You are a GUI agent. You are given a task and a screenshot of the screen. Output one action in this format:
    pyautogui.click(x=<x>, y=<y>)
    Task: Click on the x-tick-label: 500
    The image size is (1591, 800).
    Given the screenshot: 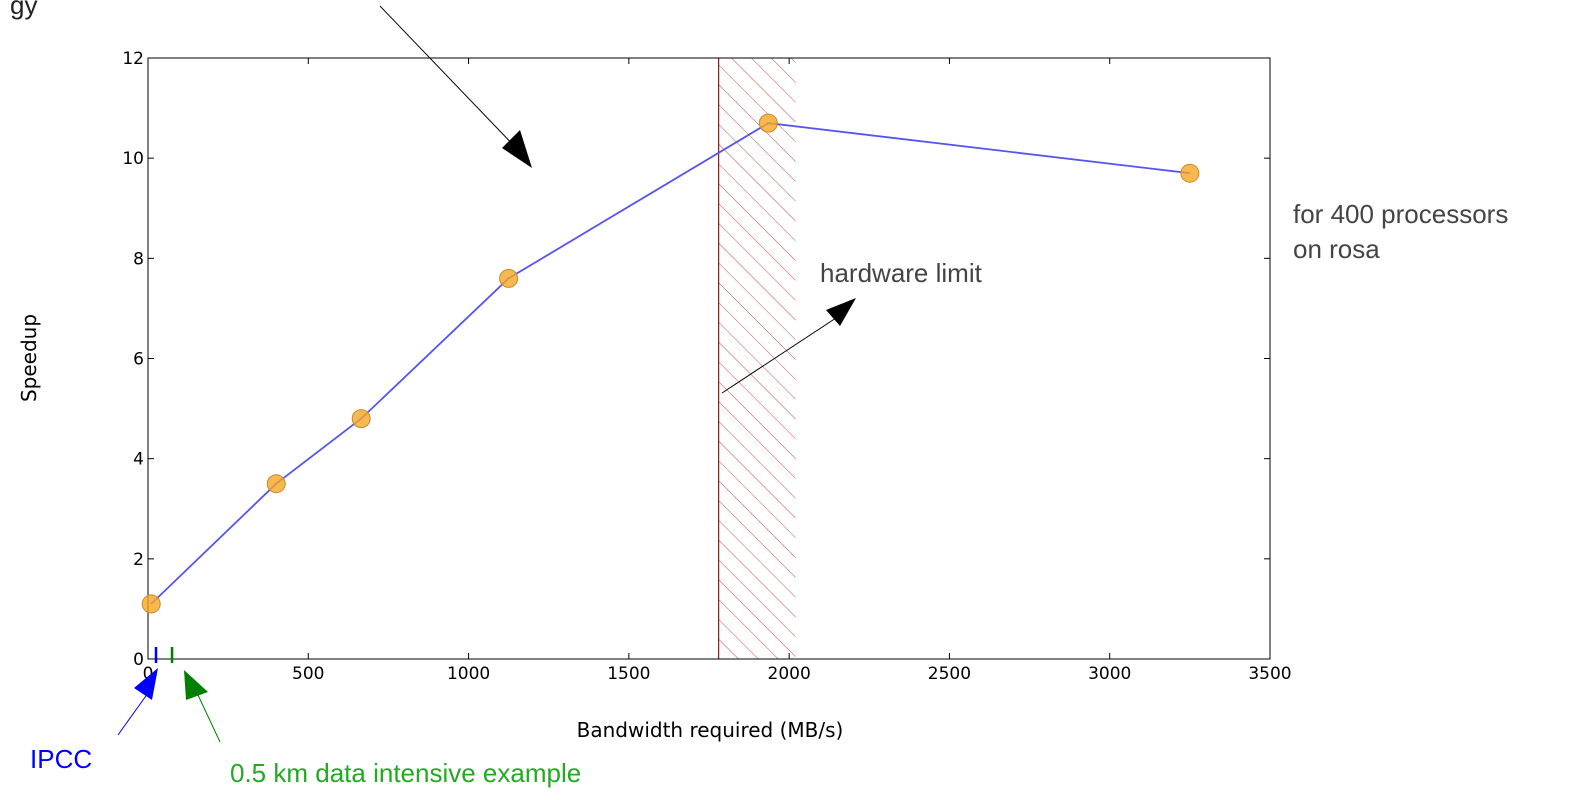 What is the action you would take?
    pyautogui.click(x=308, y=674)
    